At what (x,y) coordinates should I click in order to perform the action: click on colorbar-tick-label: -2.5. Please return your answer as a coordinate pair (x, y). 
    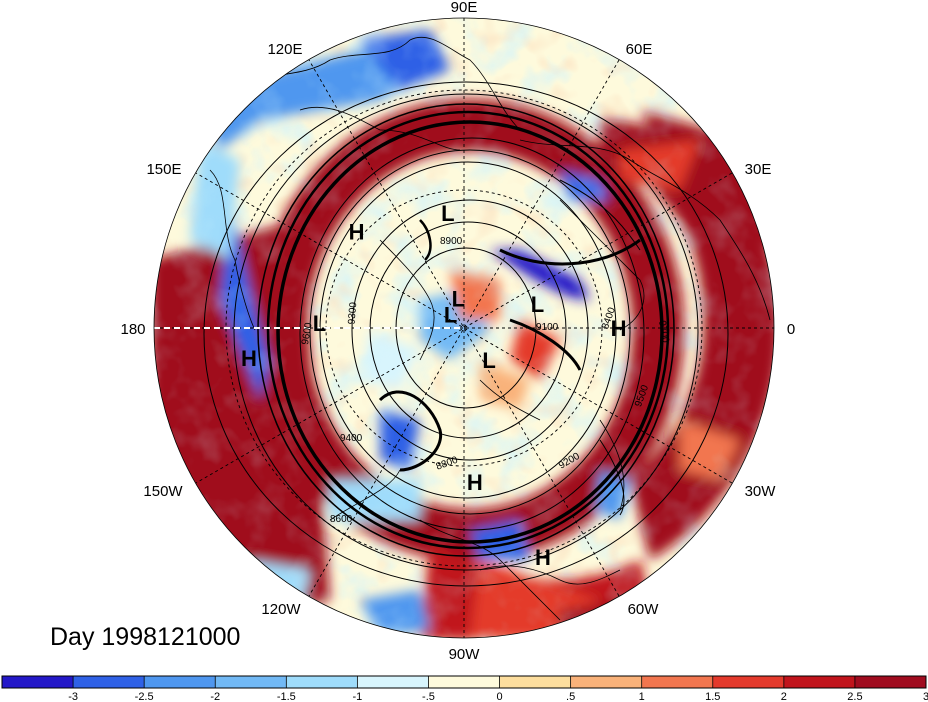
    Looking at the image, I should click on (144, 696).